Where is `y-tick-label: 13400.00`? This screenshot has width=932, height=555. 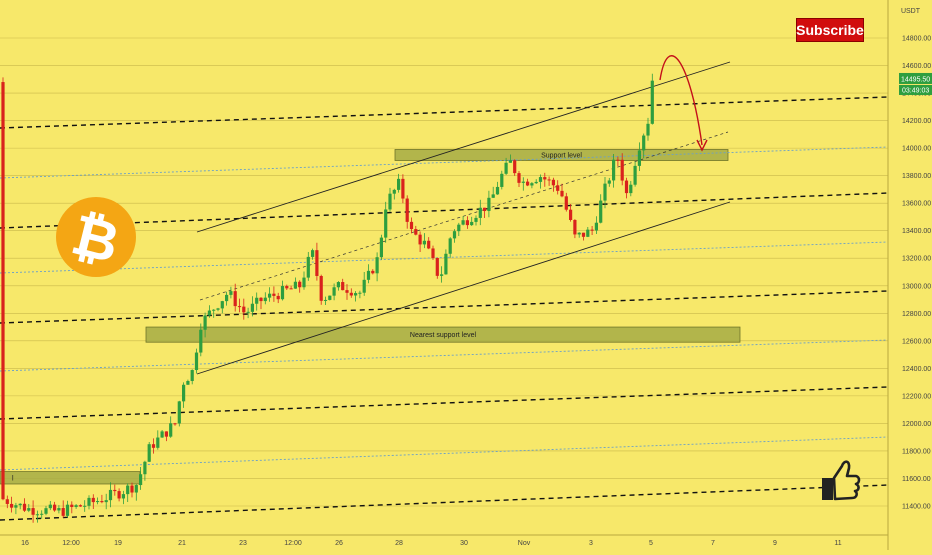
y-tick-label: 13400.00 is located at coordinates (916, 231).